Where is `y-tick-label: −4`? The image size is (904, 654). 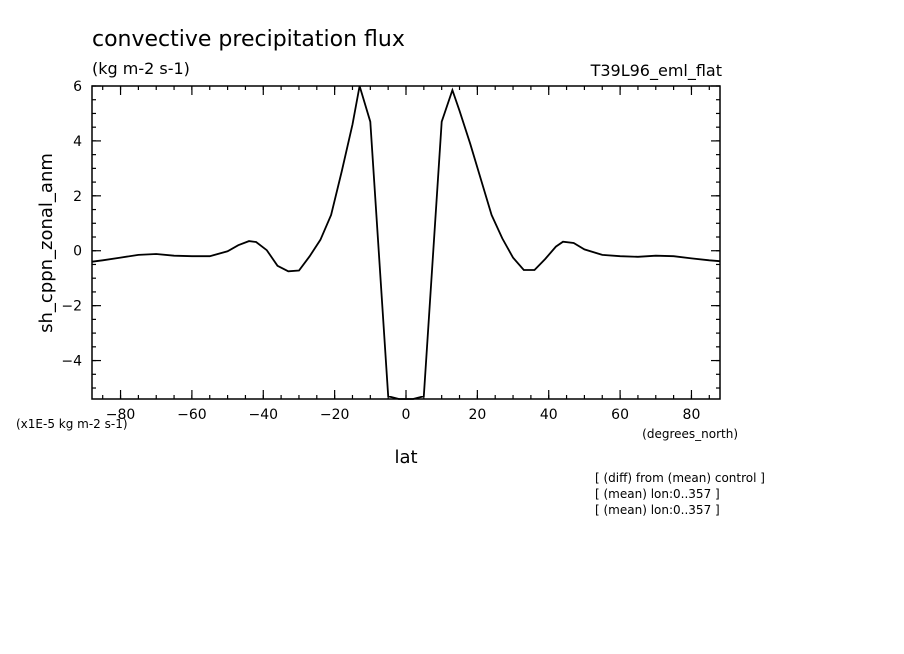
y-tick-label: −4 is located at coordinates (71, 362).